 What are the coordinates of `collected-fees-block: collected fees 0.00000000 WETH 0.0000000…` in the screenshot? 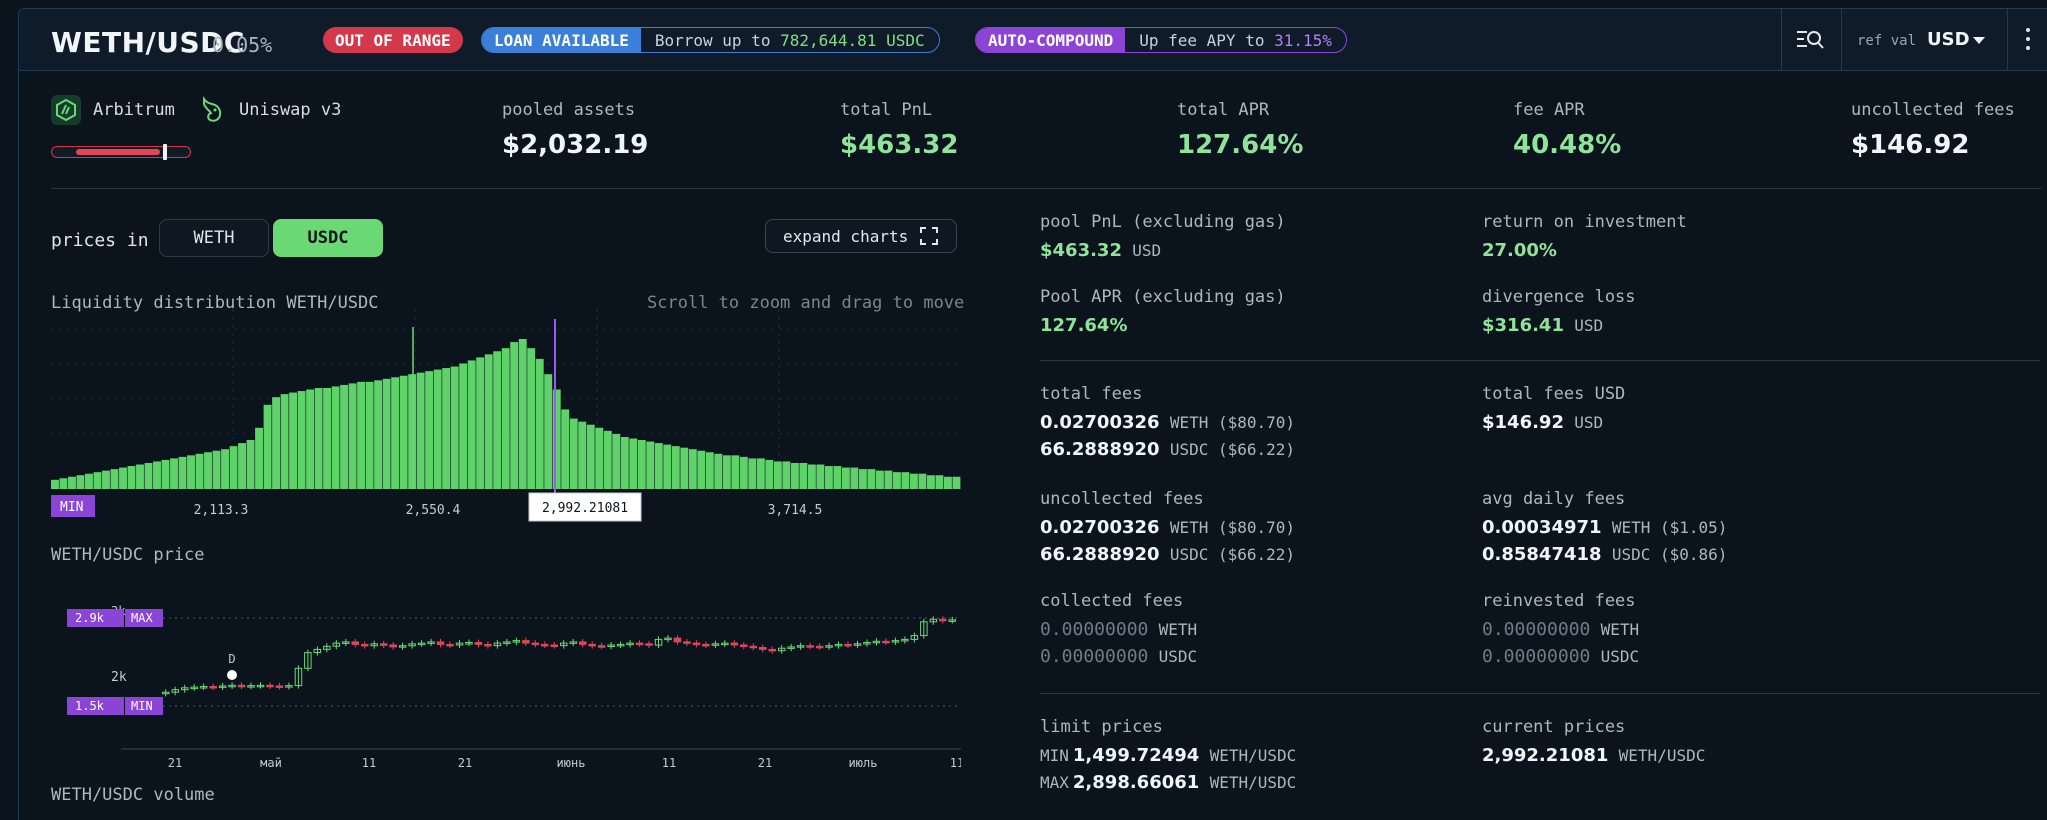 It's located at (1118, 629).